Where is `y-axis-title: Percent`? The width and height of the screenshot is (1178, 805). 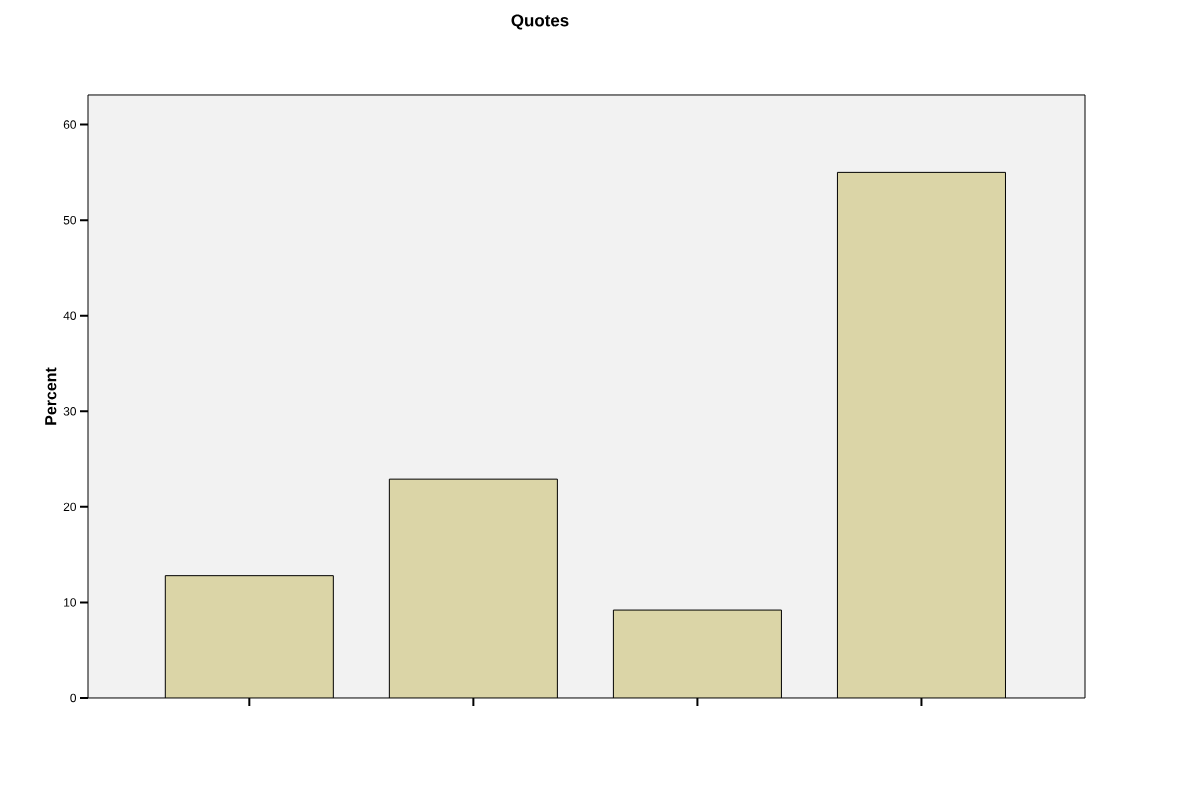
y-axis-title: Percent is located at coordinates (51, 396).